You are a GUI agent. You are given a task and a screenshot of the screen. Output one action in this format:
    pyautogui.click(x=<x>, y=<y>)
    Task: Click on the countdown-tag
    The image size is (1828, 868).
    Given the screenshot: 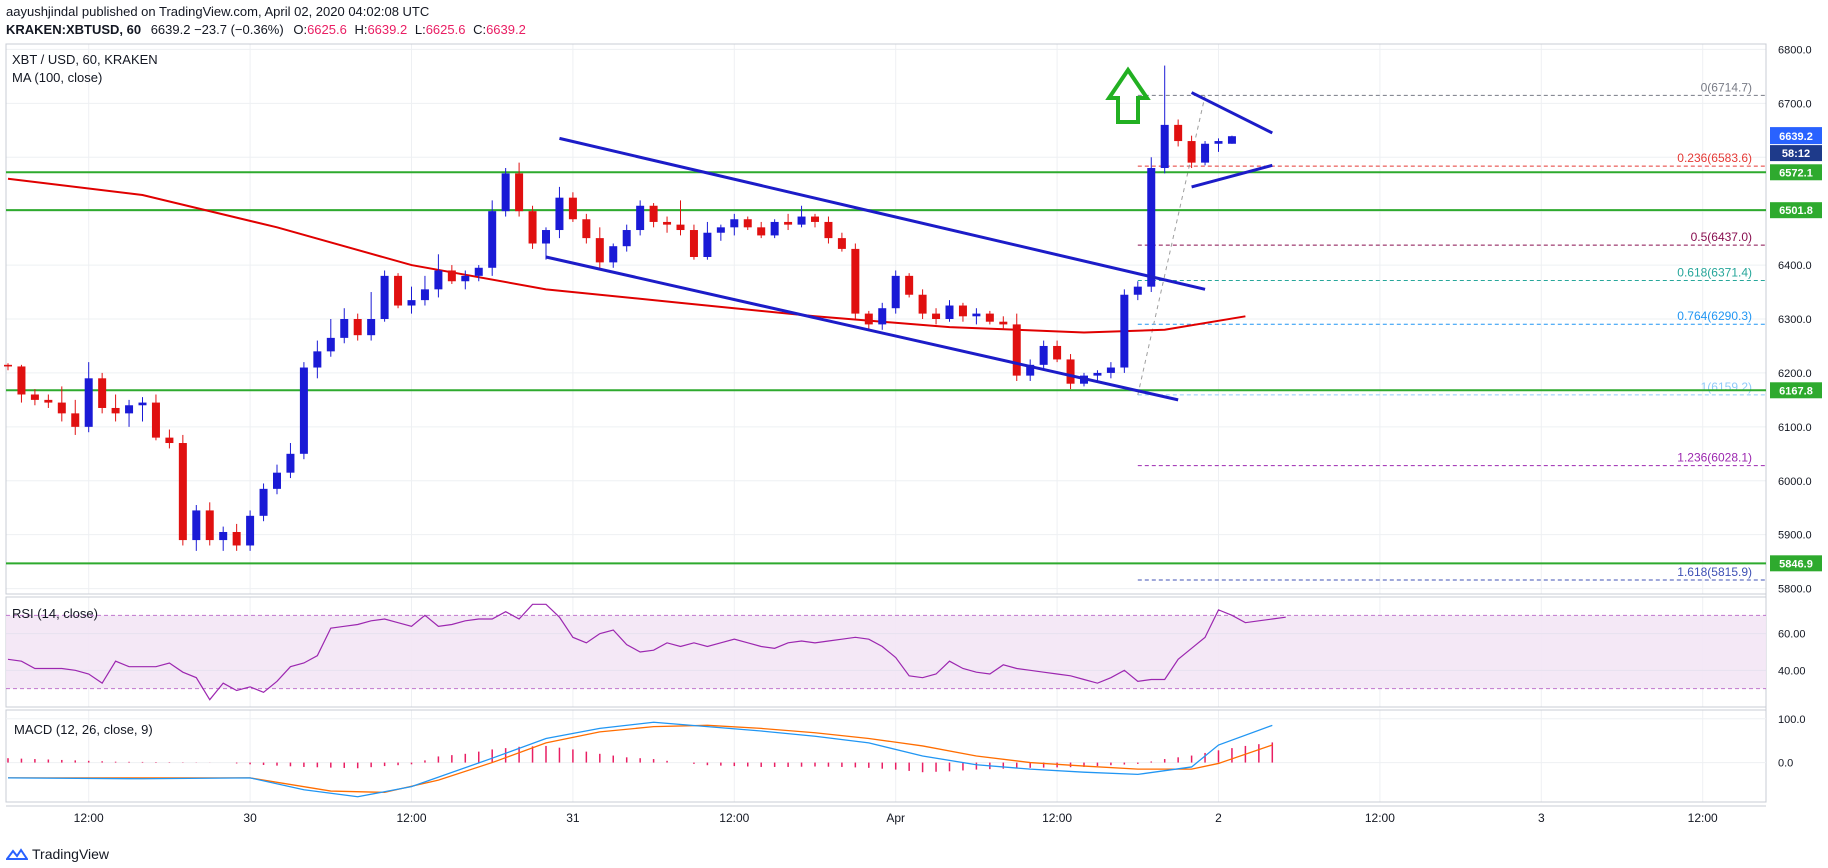 What is the action you would take?
    pyautogui.click(x=1796, y=153)
    